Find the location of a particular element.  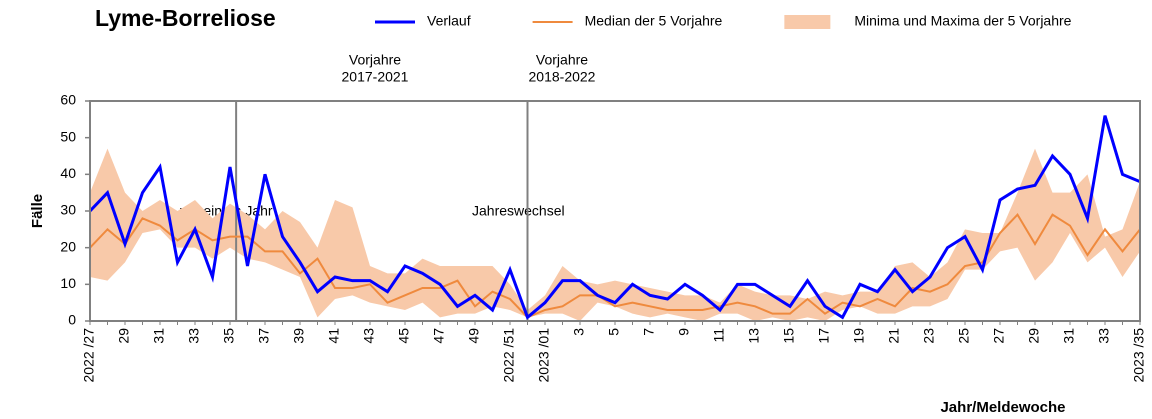

x-tick-label: 3 is located at coordinates (579, 332).